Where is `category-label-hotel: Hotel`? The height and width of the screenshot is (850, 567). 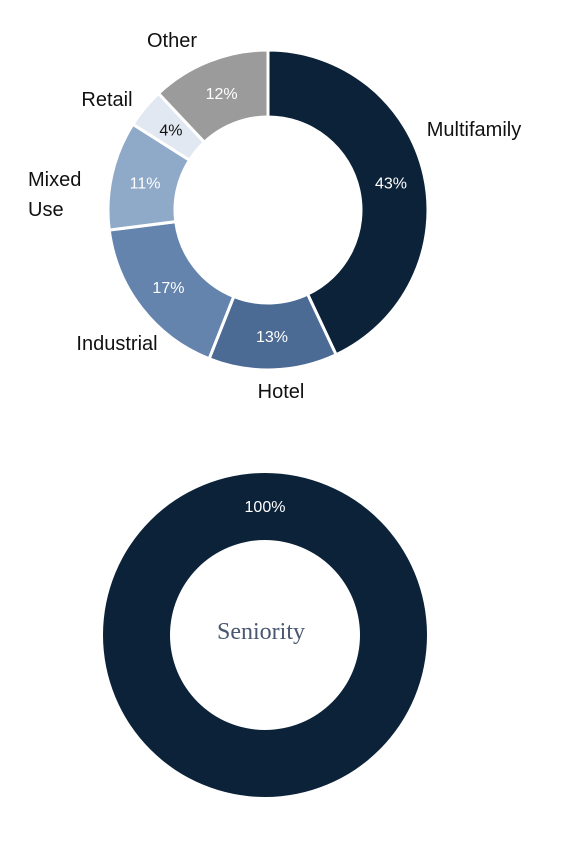
category-label-hotel: Hotel is located at coordinates (281, 392).